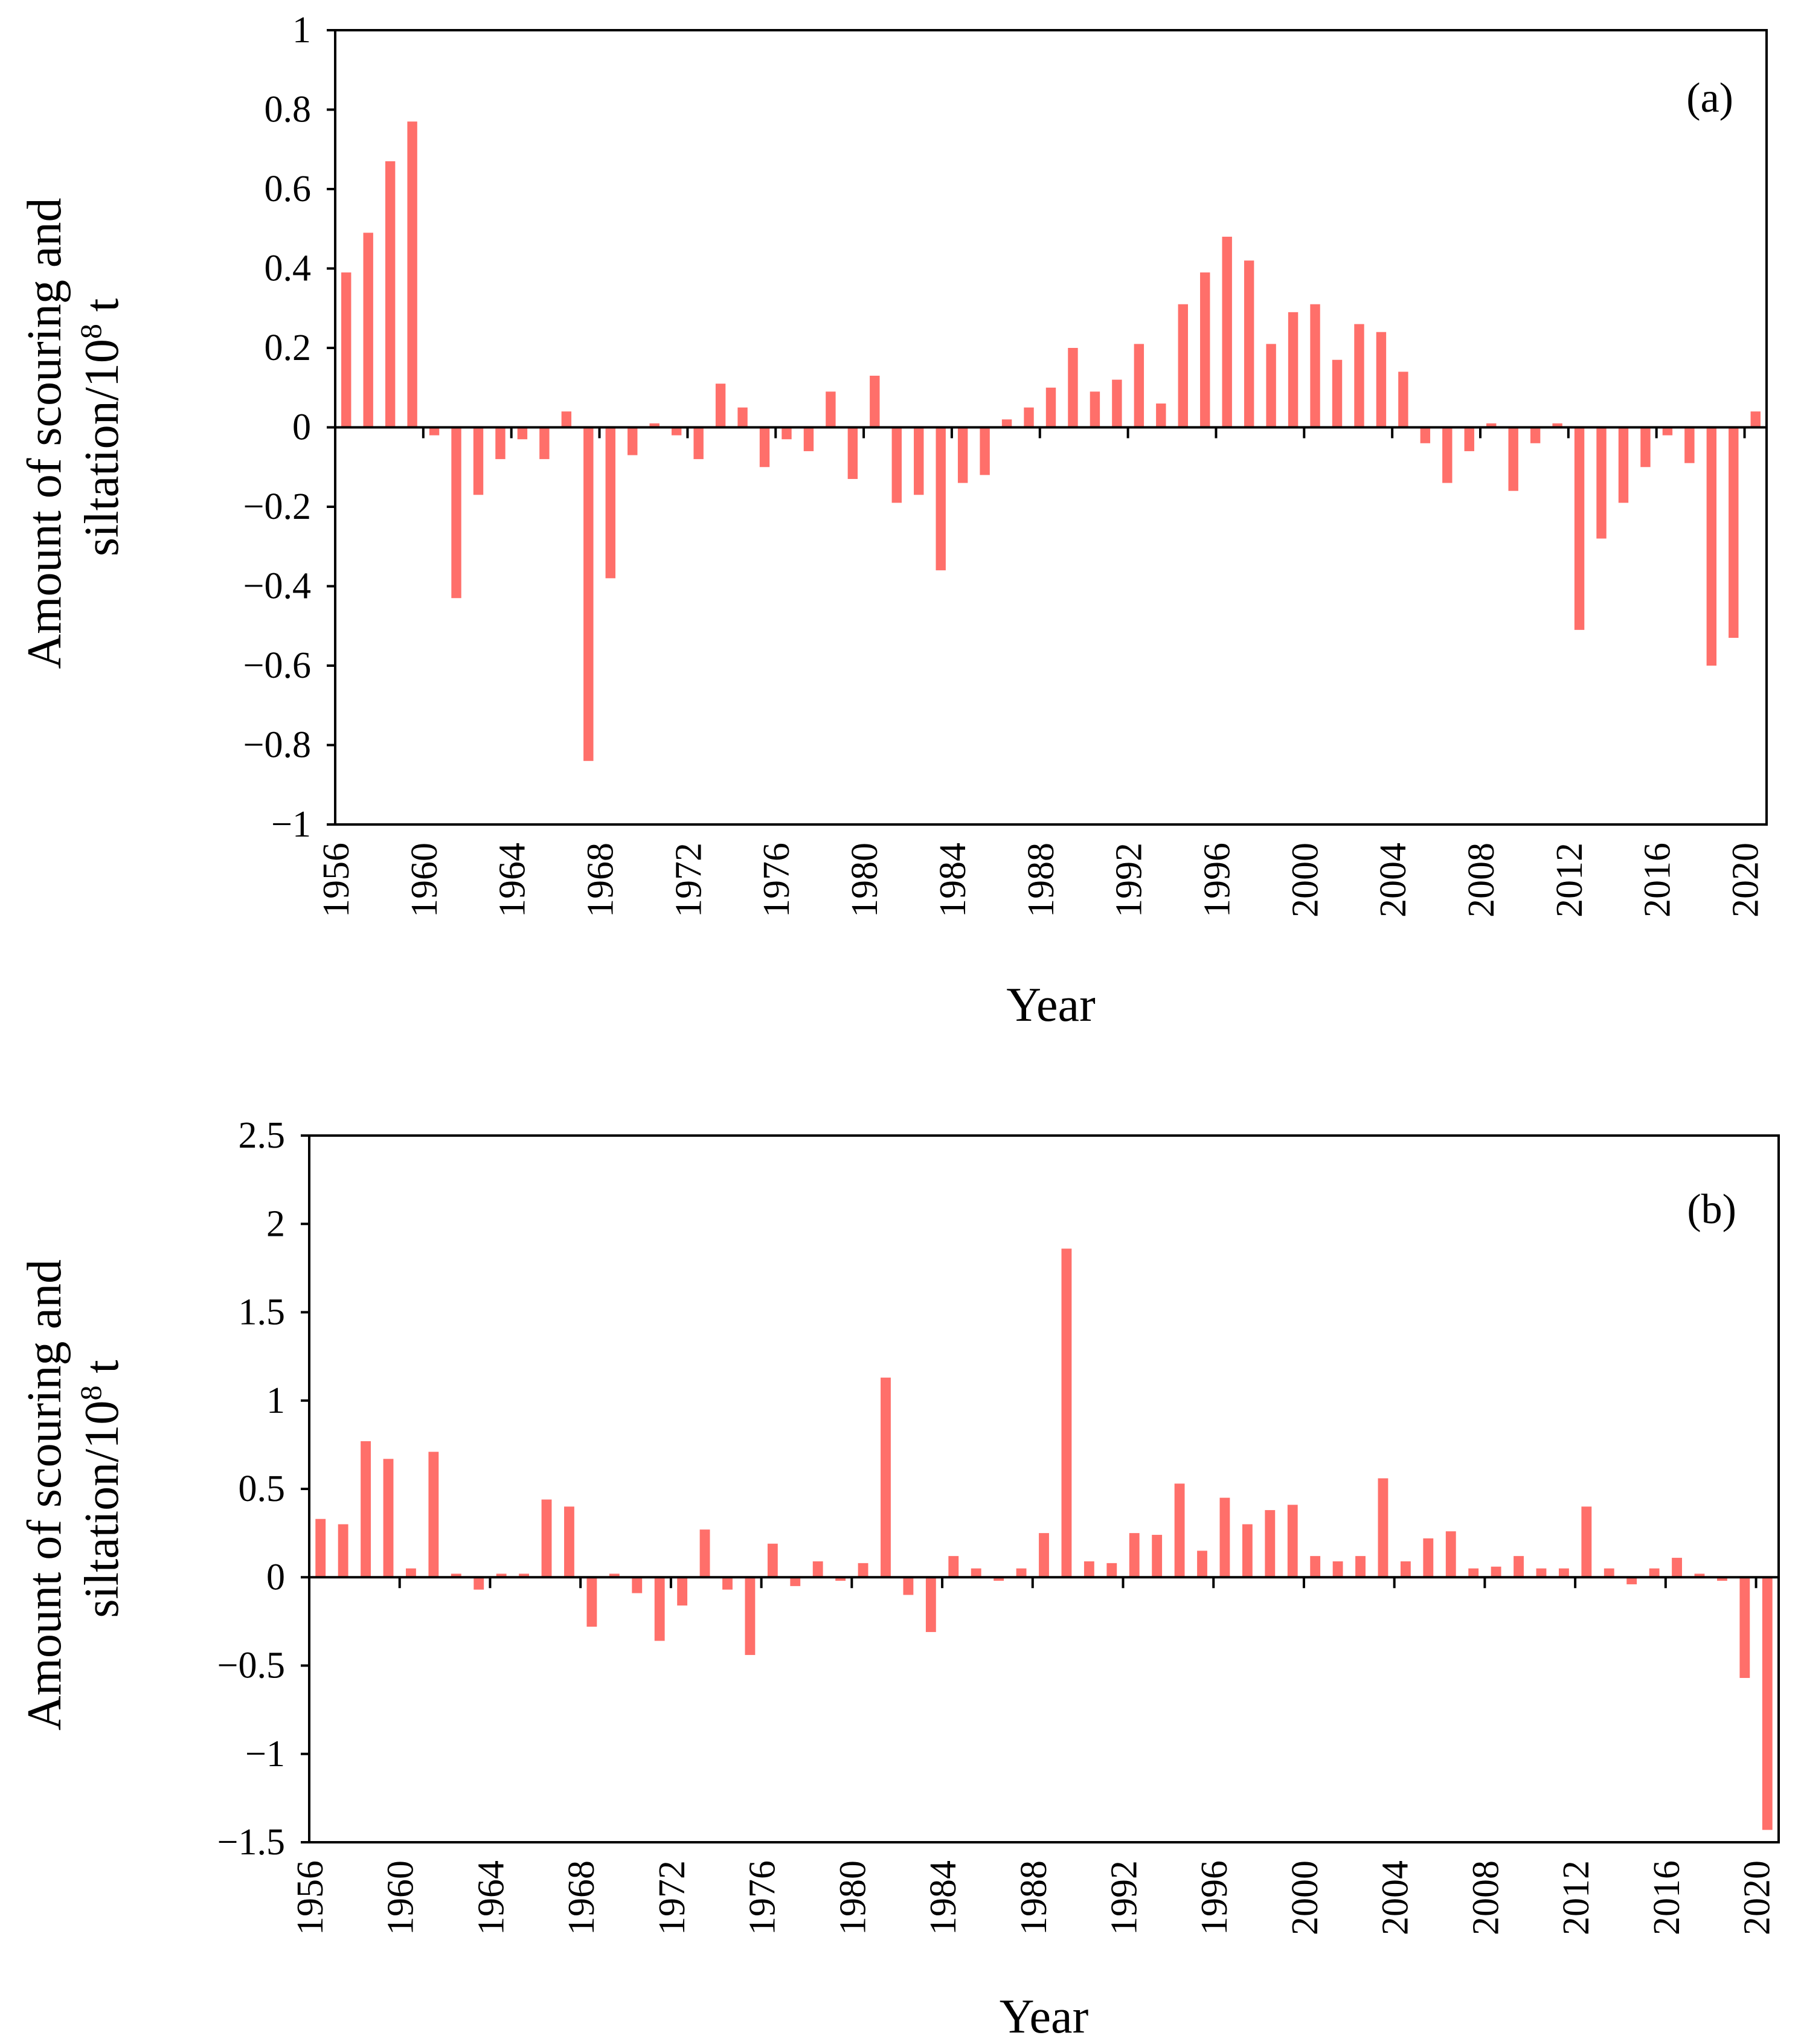 This screenshot has width=1801, height=2044. I want to click on y-axis-title-prefix-a: siltation/10, so click(102, 448).